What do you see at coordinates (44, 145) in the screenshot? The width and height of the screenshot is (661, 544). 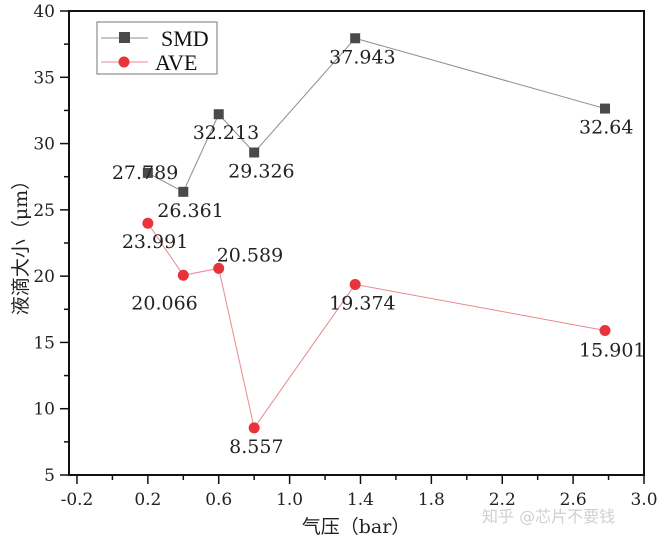 I see `y-tick-label: 30` at bounding box center [44, 145].